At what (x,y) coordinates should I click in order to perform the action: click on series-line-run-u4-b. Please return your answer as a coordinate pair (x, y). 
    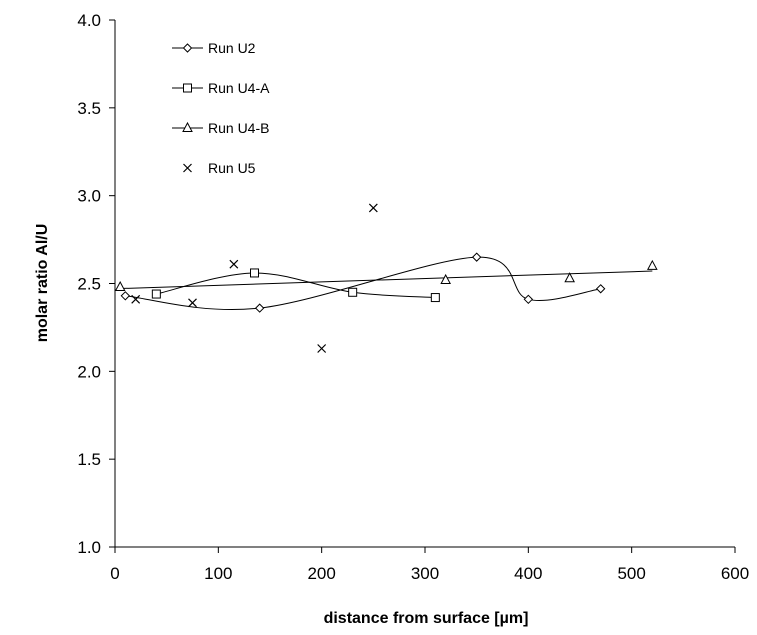
    Looking at the image, I should click on (386, 280).